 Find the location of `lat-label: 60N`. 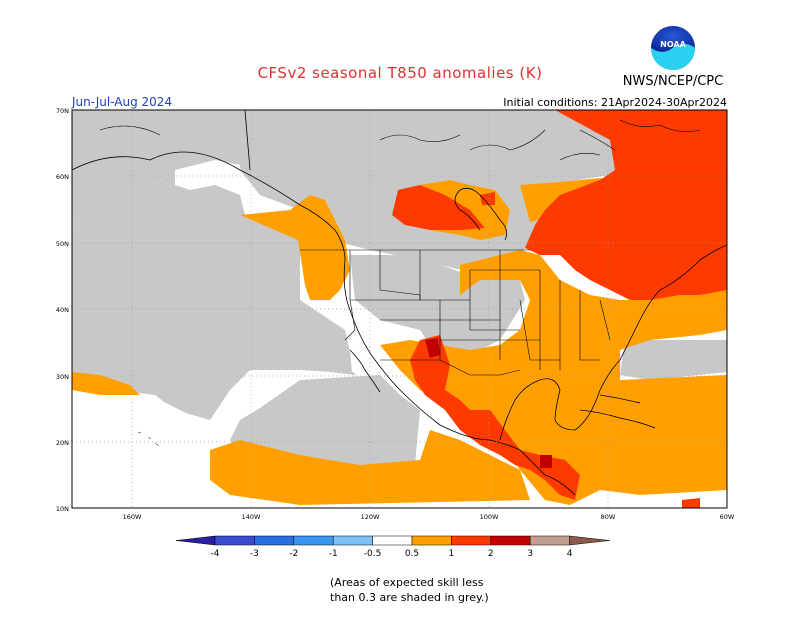

lat-label: 60N is located at coordinates (62, 177).